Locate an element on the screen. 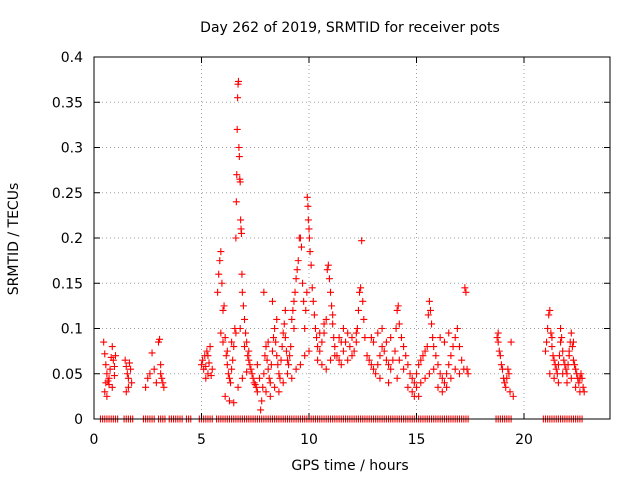 The width and height of the screenshot is (640, 480). y-axis-label: SRMTID / TECUs is located at coordinates (14, 239).